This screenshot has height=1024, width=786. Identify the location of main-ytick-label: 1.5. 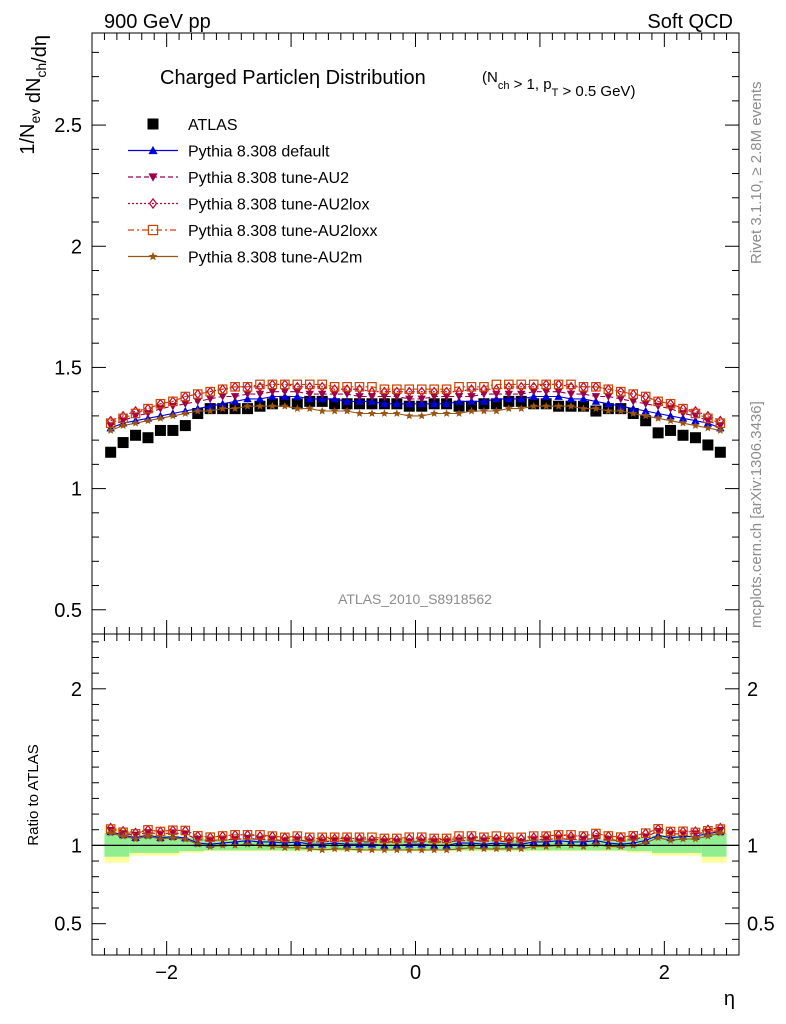
(68, 368).